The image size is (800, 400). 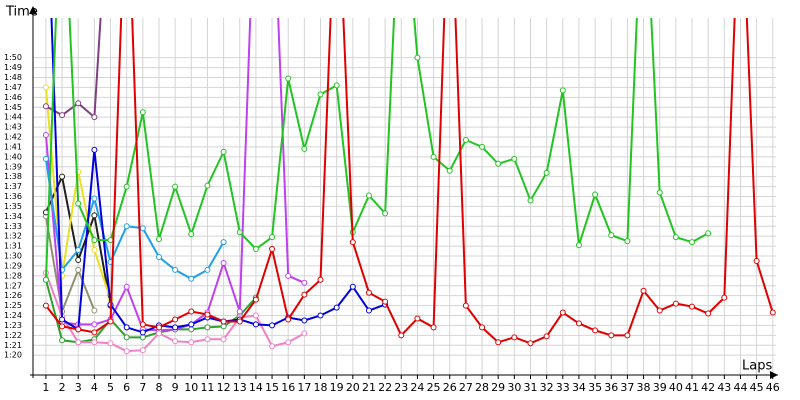 What do you see at coordinates (13, 355) in the screenshot?
I see `y-tick-label: 1:20` at bounding box center [13, 355].